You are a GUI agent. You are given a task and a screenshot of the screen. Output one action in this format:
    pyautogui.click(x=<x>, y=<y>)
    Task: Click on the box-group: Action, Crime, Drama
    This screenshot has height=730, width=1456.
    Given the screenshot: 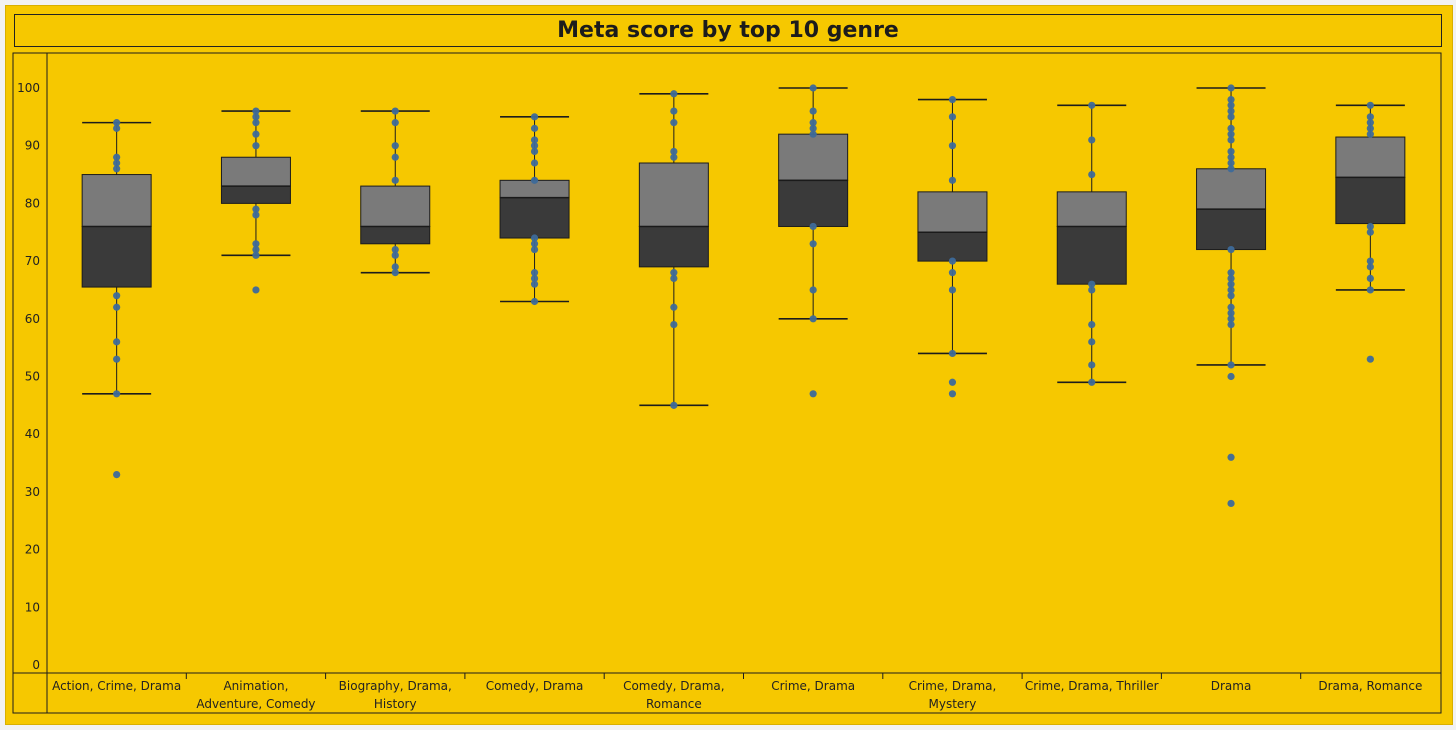 What is the action you would take?
    pyautogui.click(x=116, y=406)
    